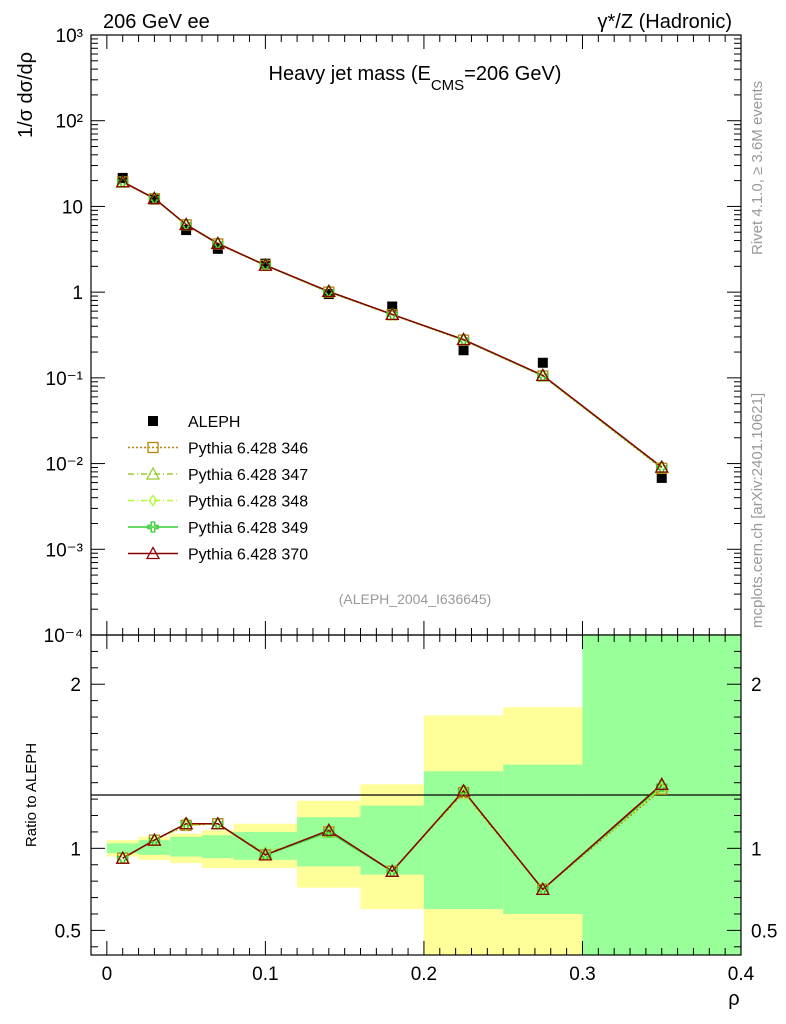  I want to click on legend-label: Pythia 6.428 348, so click(248, 502).